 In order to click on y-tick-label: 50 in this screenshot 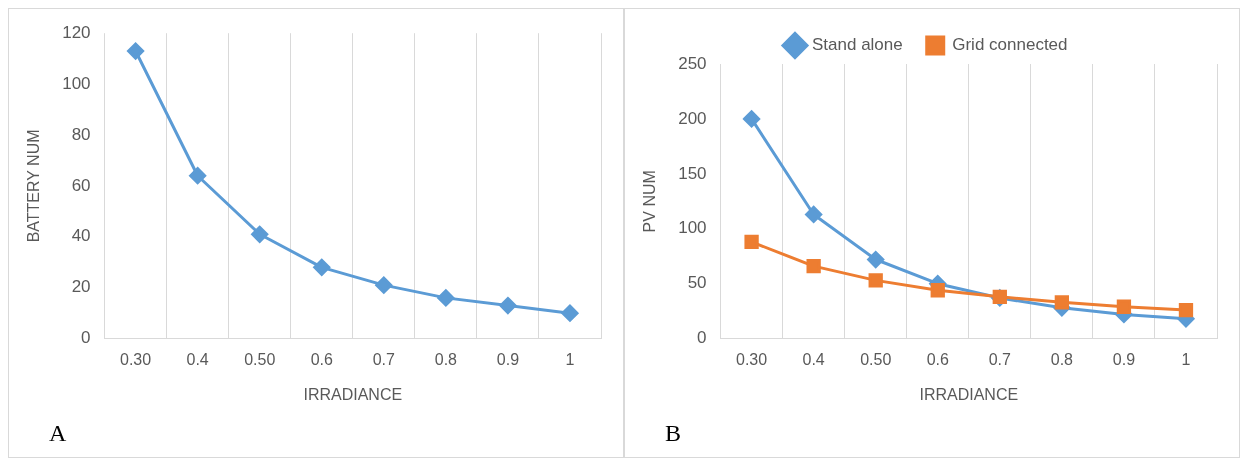, I will do `click(697, 283)`.